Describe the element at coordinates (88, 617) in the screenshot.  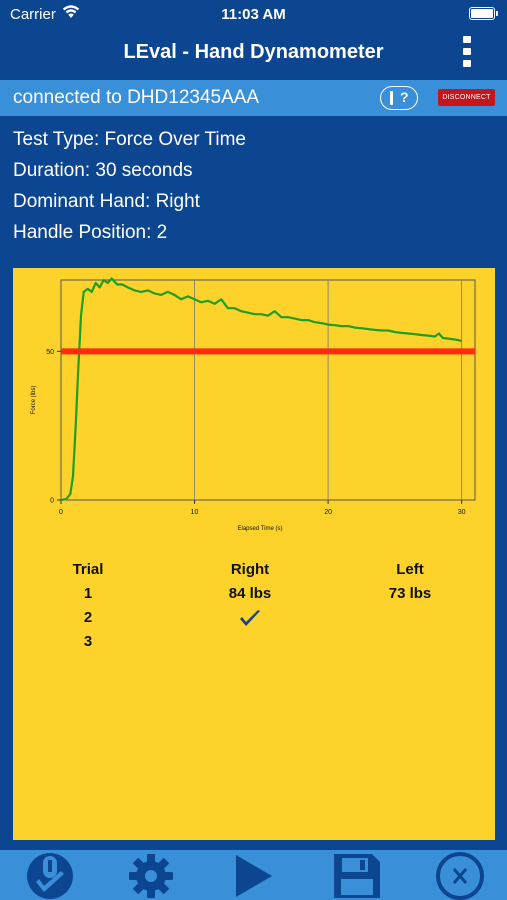
I see `trial-number: 2` at that location.